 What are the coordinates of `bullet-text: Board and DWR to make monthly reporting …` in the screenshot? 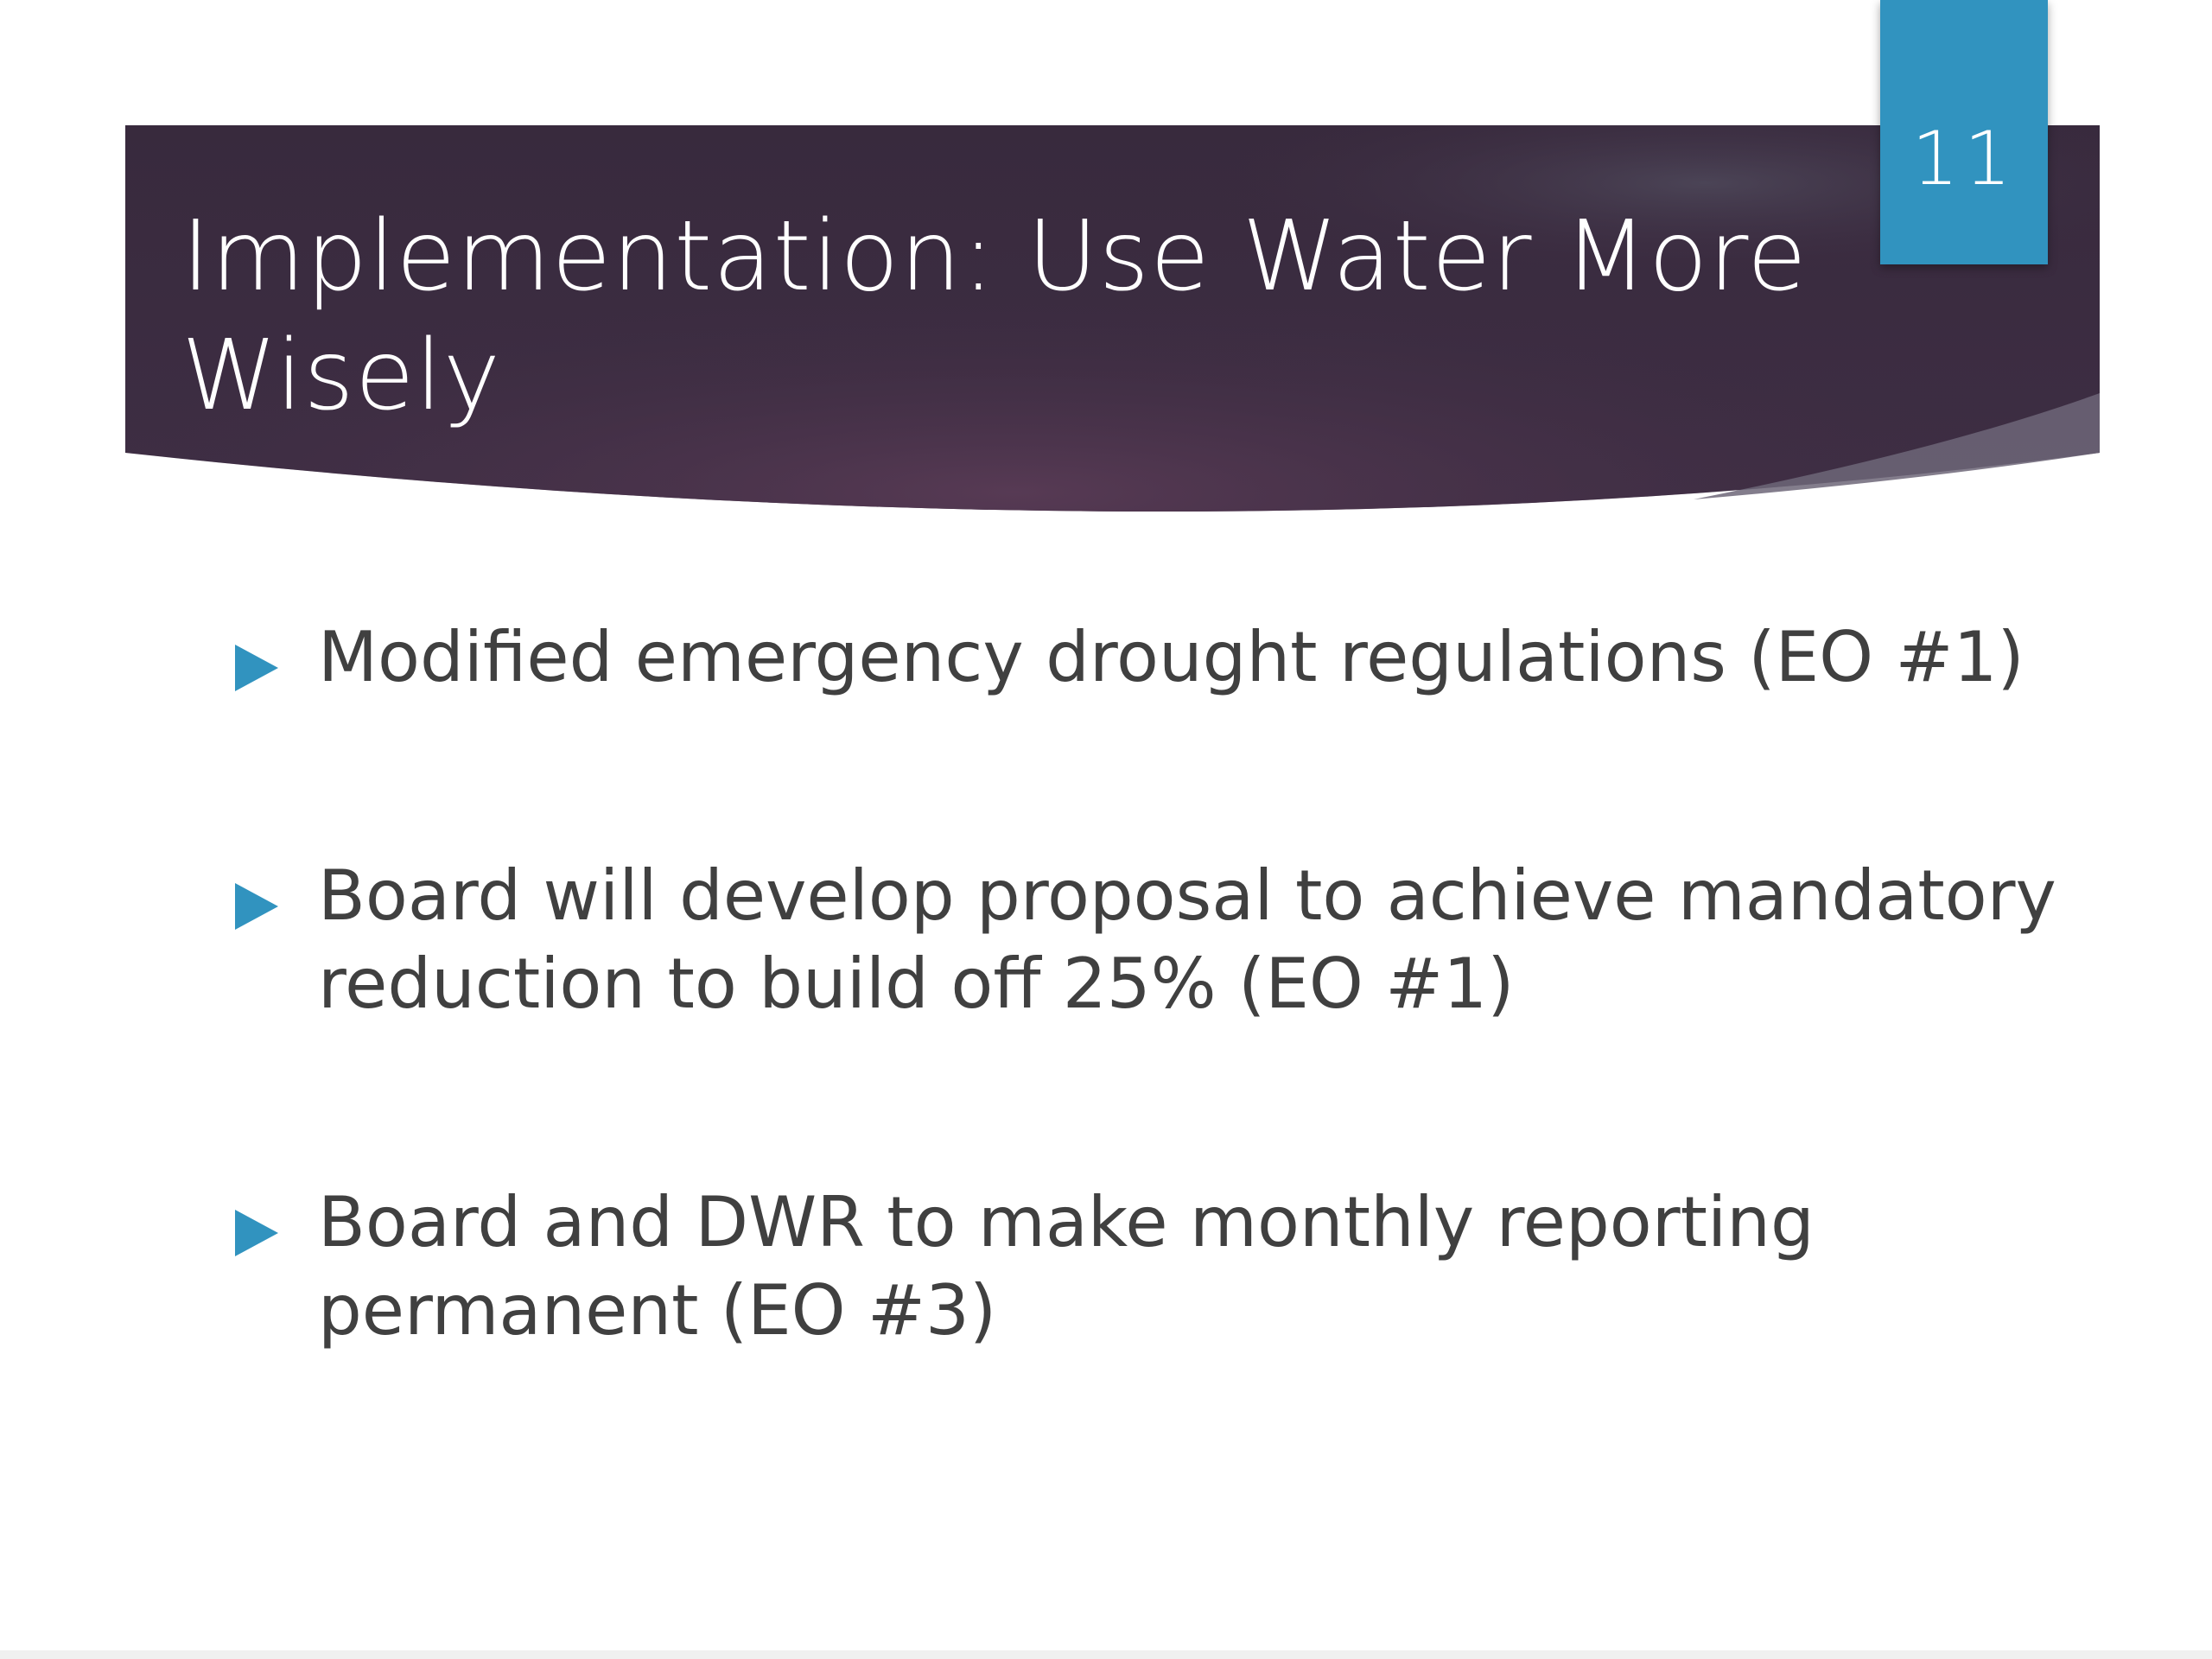 It's located at (1066, 1266).